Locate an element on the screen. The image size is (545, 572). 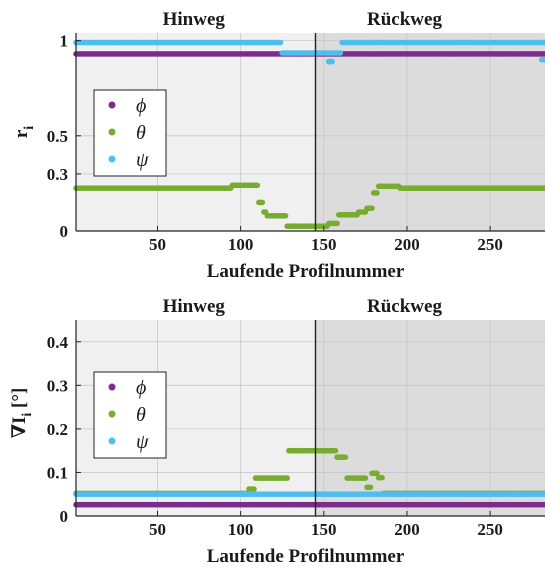
y-axis-label: ∇Ii [°] is located at coordinates (22, 413).